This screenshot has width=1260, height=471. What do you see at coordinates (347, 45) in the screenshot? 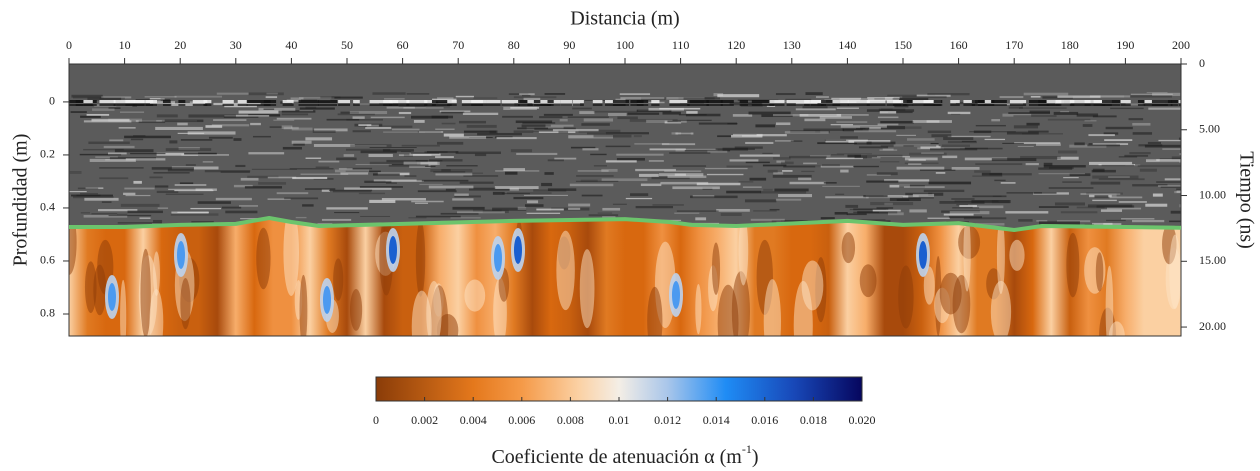
I see `x-tick-label: 50` at bounding box center [347, 45].